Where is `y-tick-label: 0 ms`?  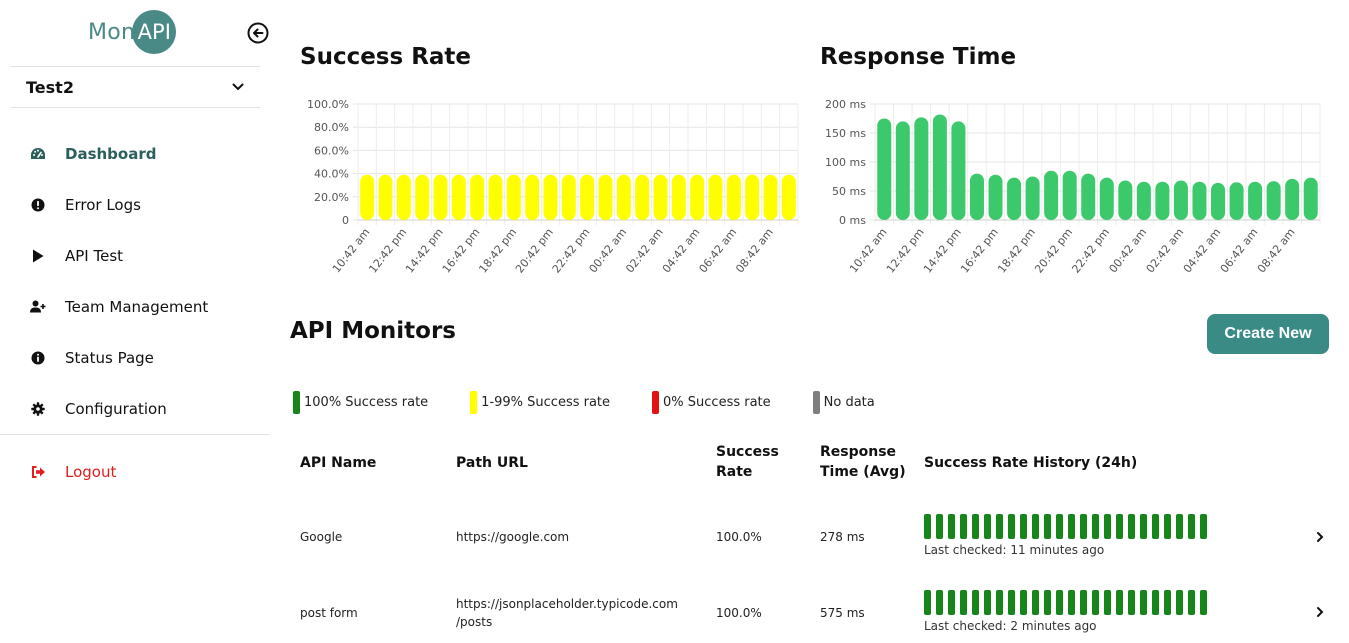 y-tick-label: 0 ms is located at coordinates (852, 220).